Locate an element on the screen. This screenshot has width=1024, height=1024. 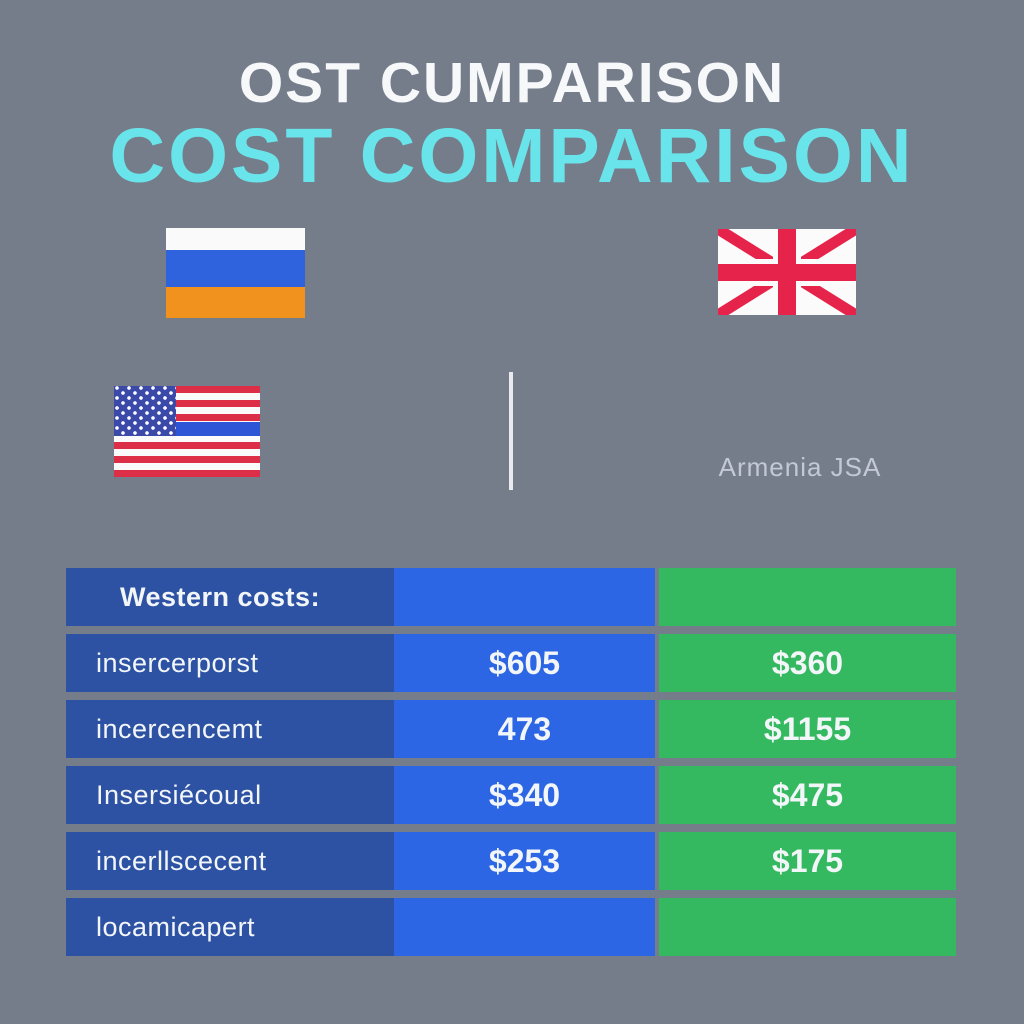
union-jack-flag-icon is located at coordinates (787, 272).